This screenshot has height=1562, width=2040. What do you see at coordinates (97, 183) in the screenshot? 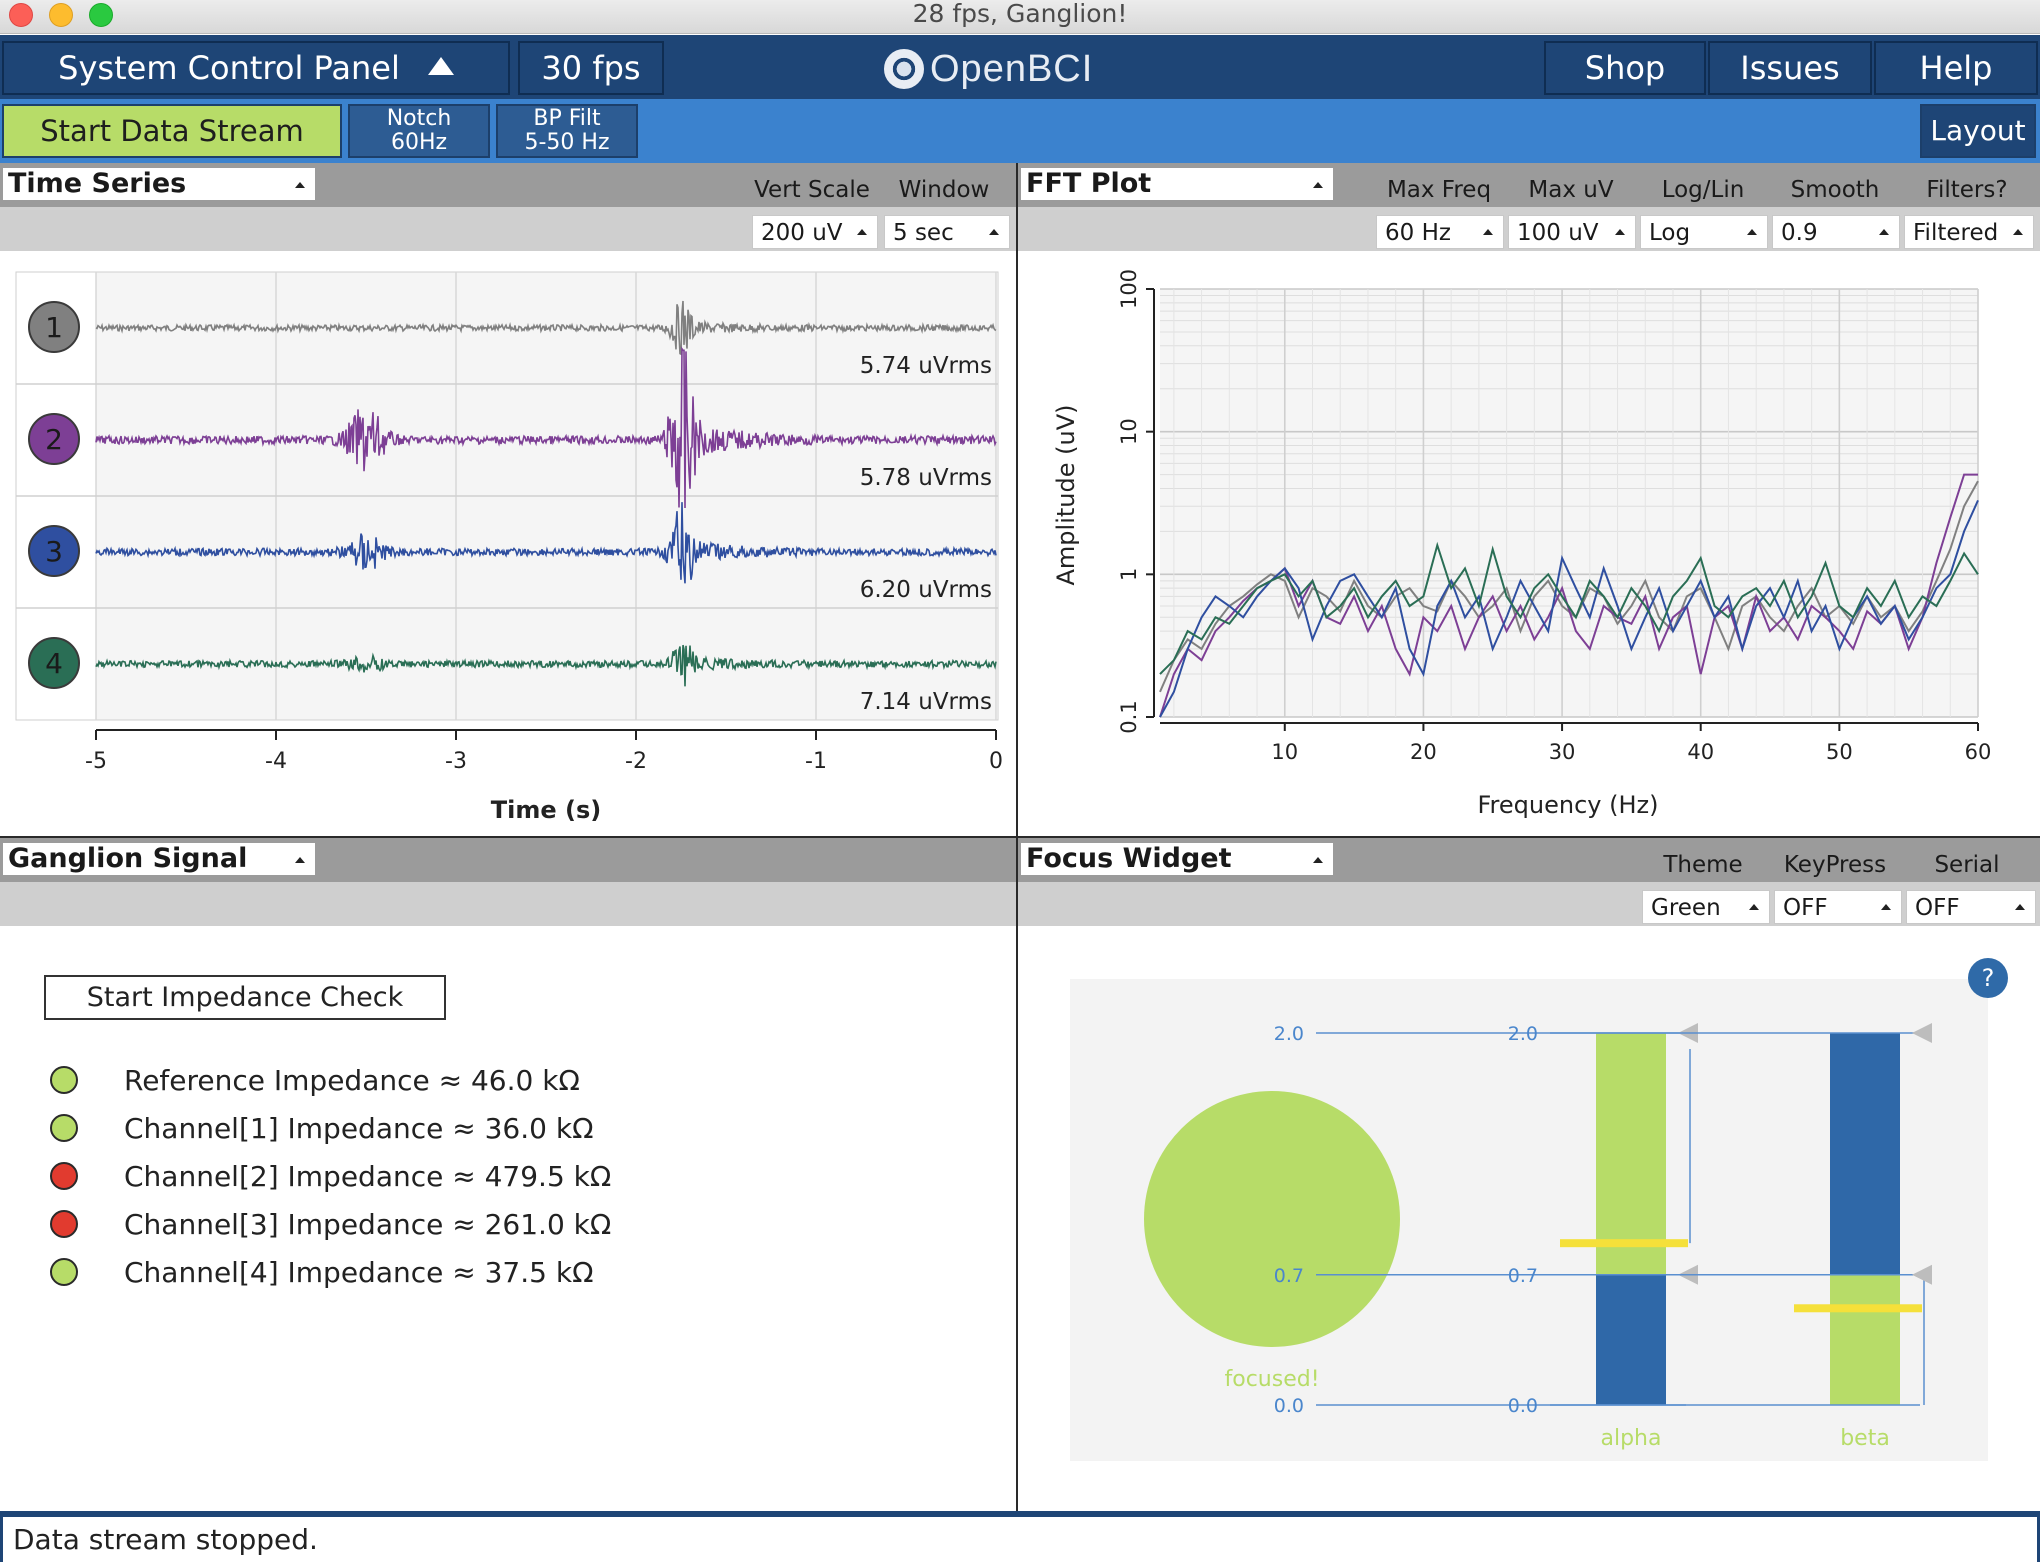
I see `time-series-title: Time Series` at bounding box center [97, 183].